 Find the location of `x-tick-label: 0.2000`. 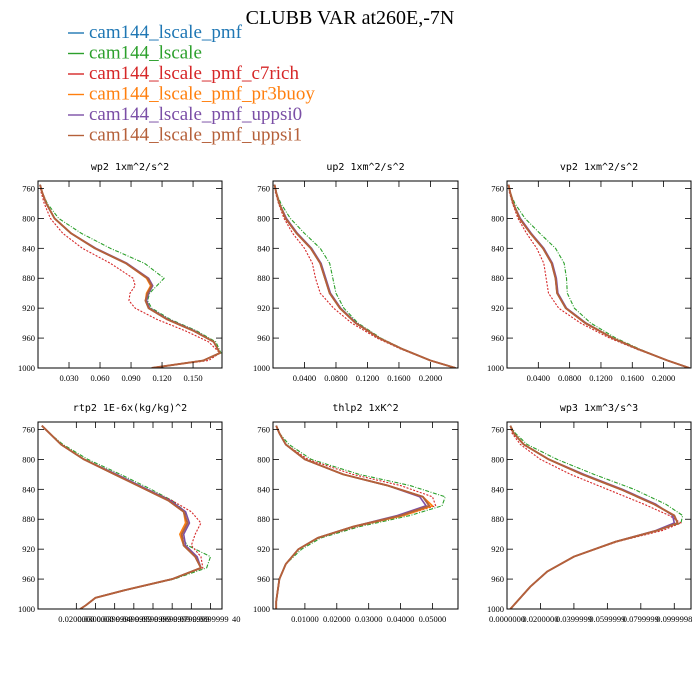

x-tick-label: 0.2000 is located at coordinates (663, 378).